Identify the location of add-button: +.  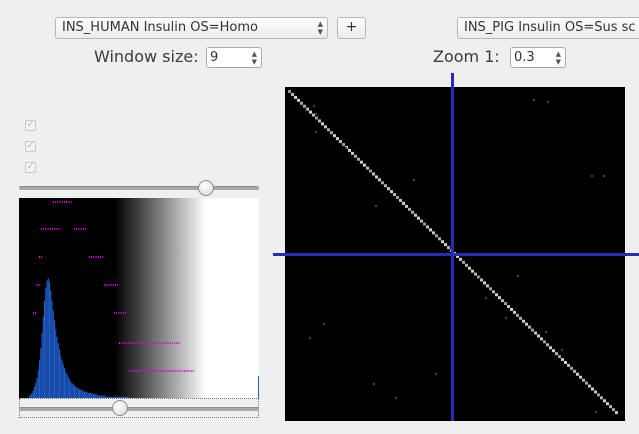
(351, 28).